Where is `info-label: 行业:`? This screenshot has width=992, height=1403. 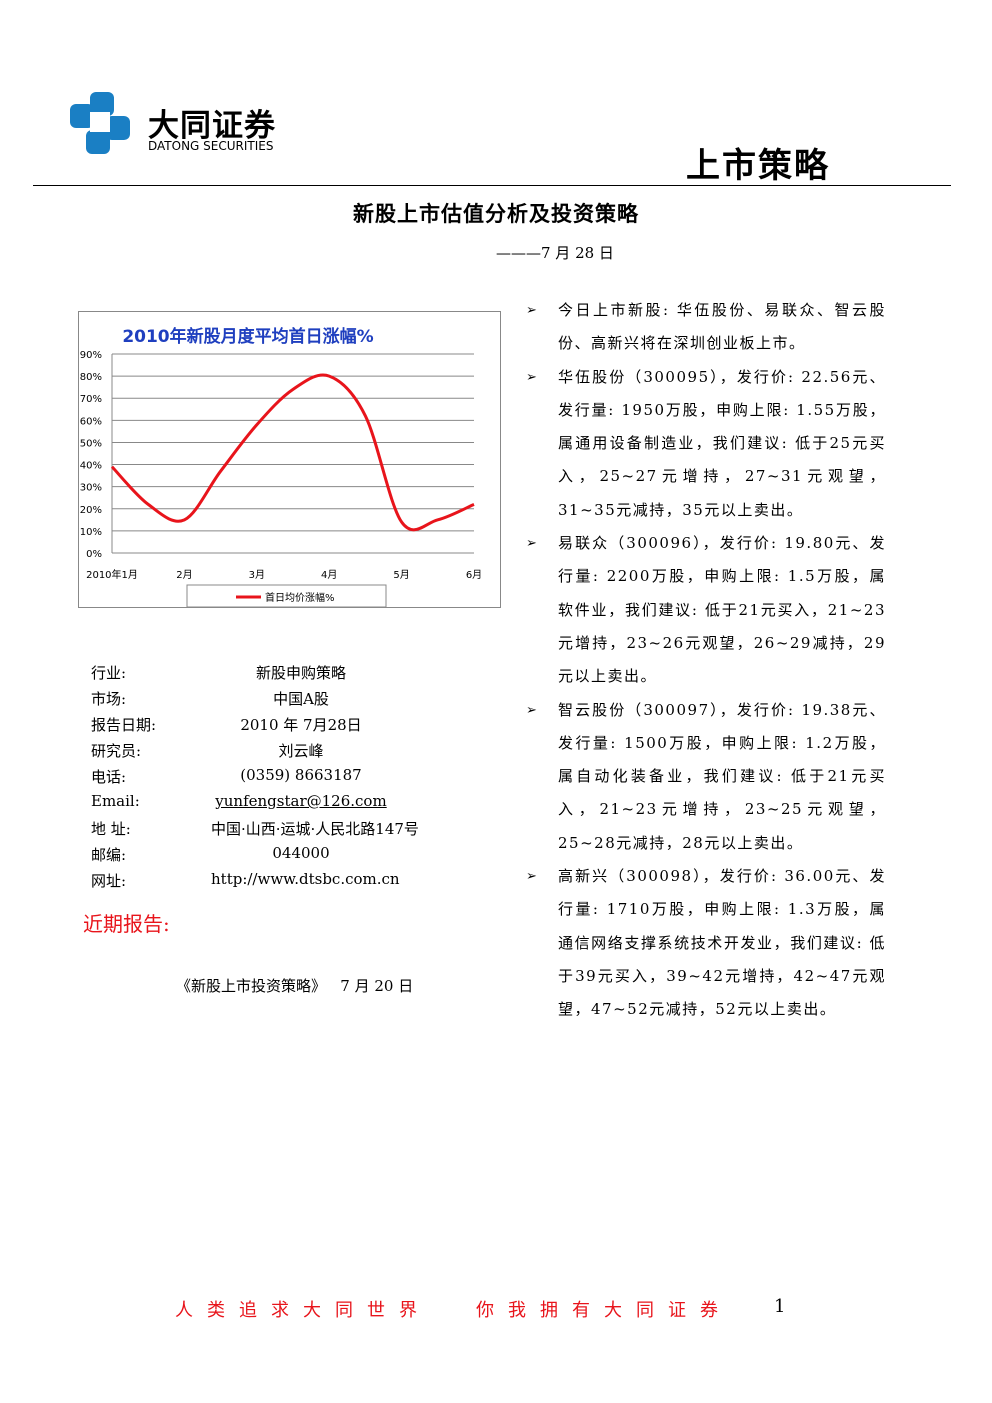
info-label: 行业: is located at coordinates (109, 673).